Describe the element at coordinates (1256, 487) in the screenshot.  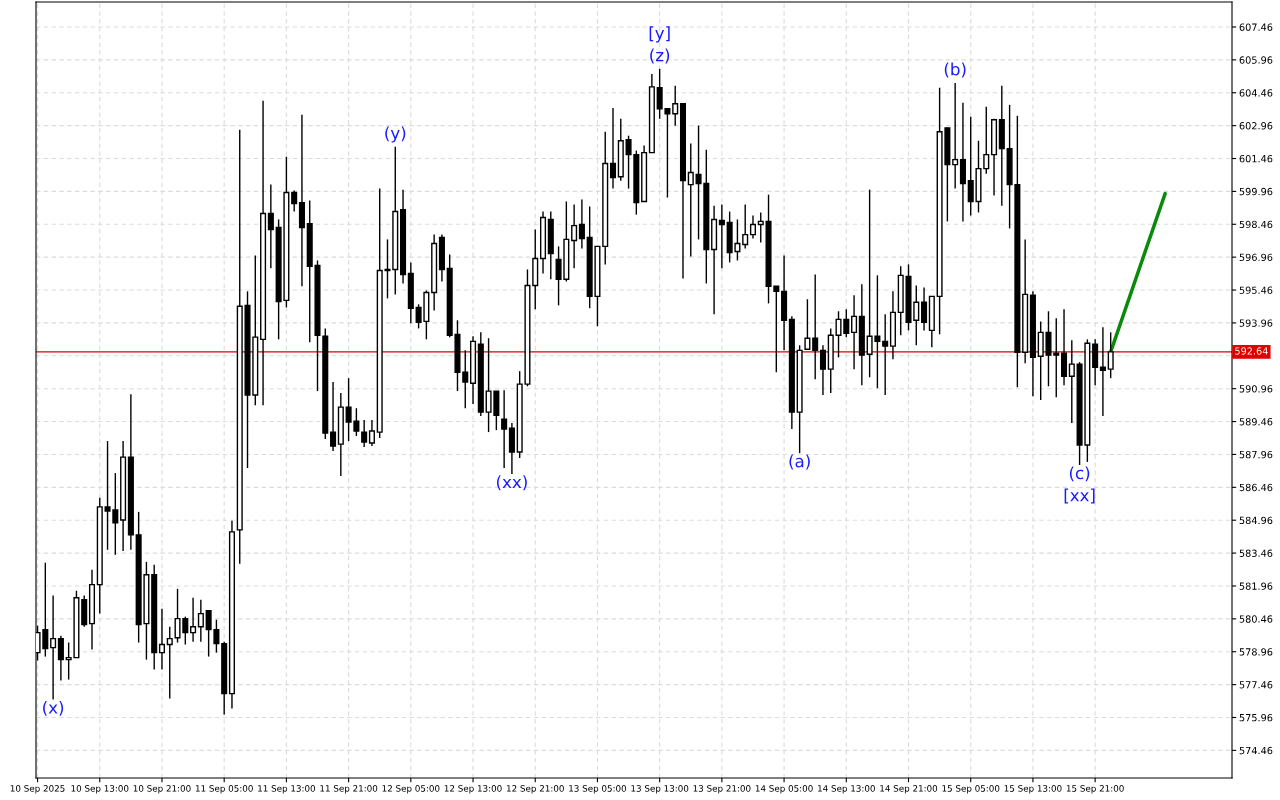
I see `y-tick-label: 586.46` at that location.